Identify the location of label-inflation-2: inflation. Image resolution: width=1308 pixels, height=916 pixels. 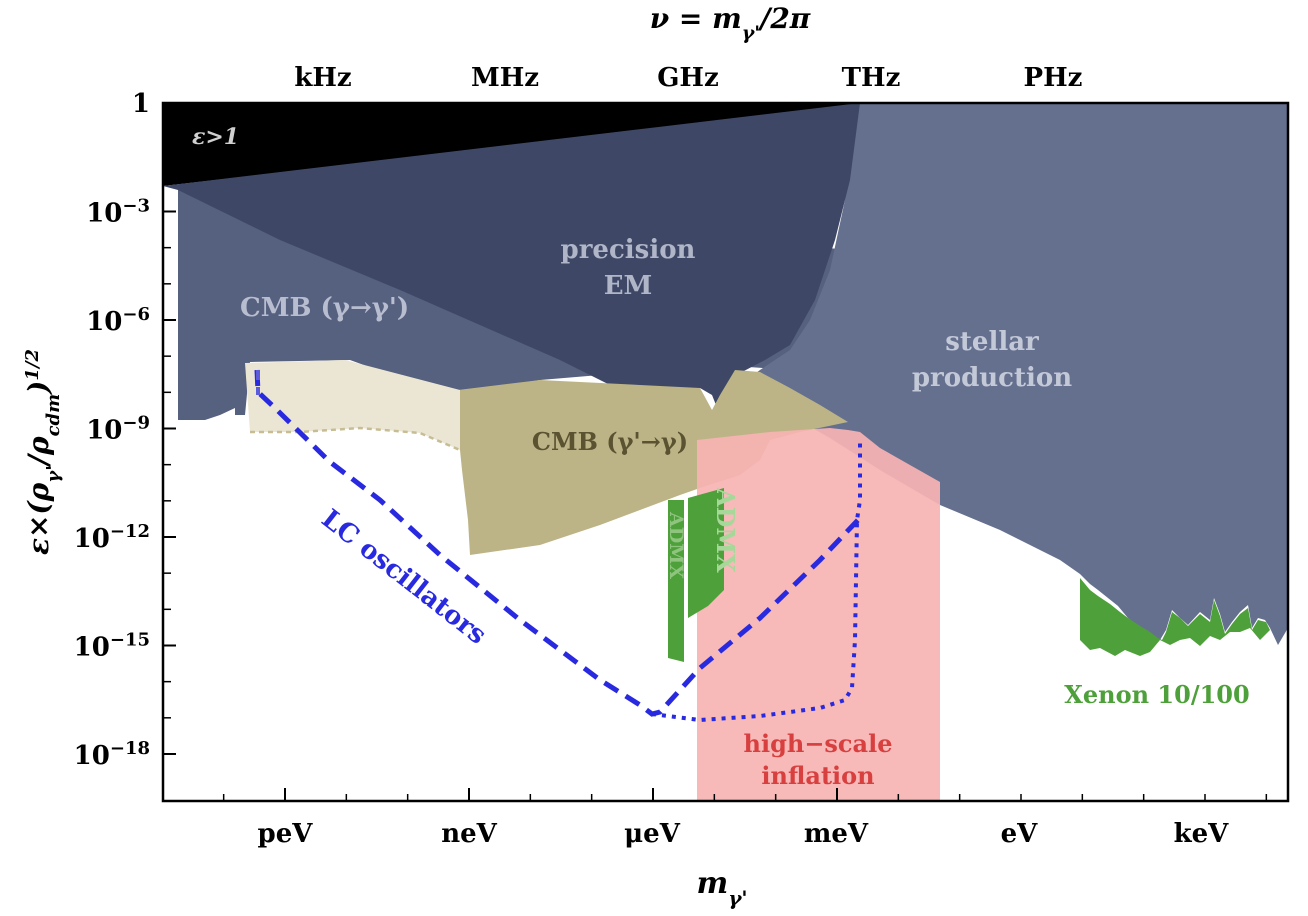
(817, 775).